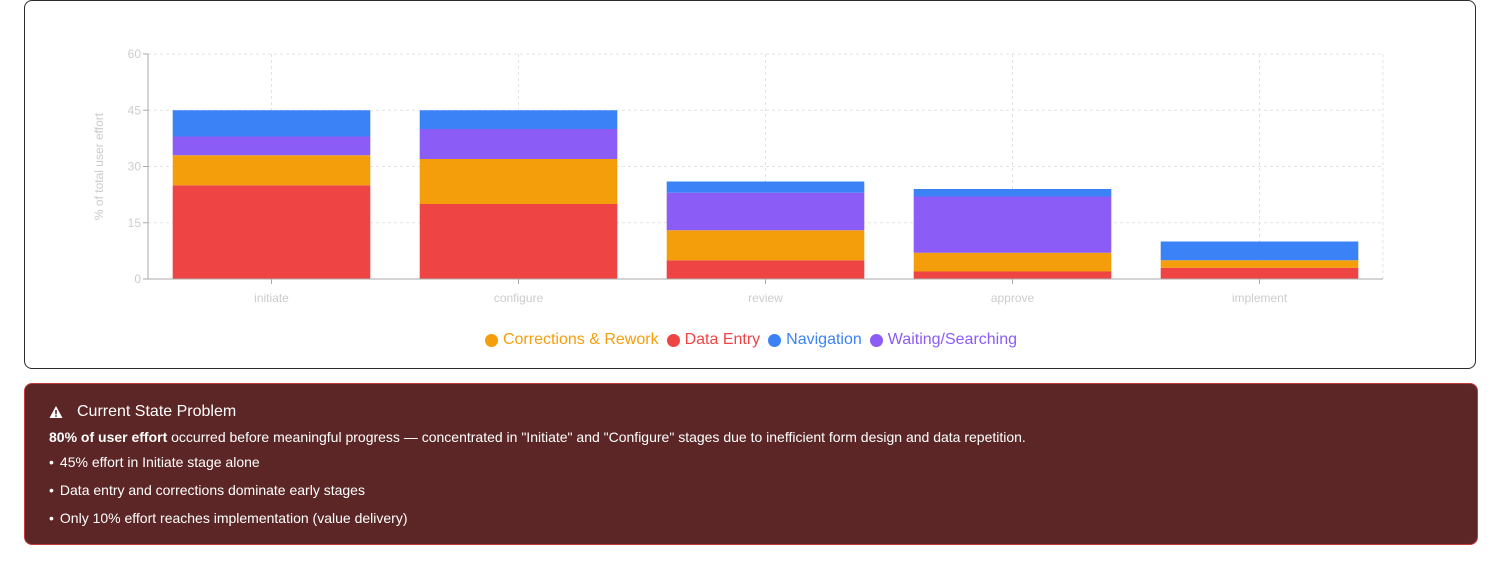 This screenshot has height=580, width=1503. Describe the element at coordinates (271, 123) in the screenshot. I see `bar-segment-initiate-navigation` at that location.